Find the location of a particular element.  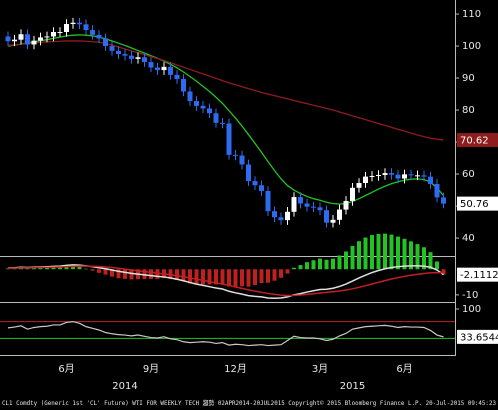

last-value-label: 50.76 is located at coordinates (474, 204).